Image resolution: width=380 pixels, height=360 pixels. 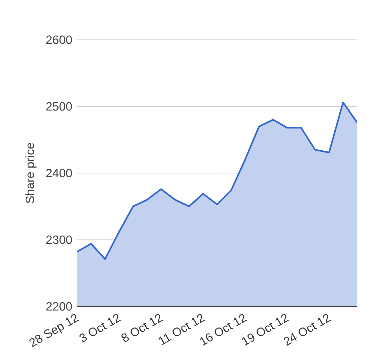 I want to click on y-tick-label: 2300, so click(x=59, y=240).